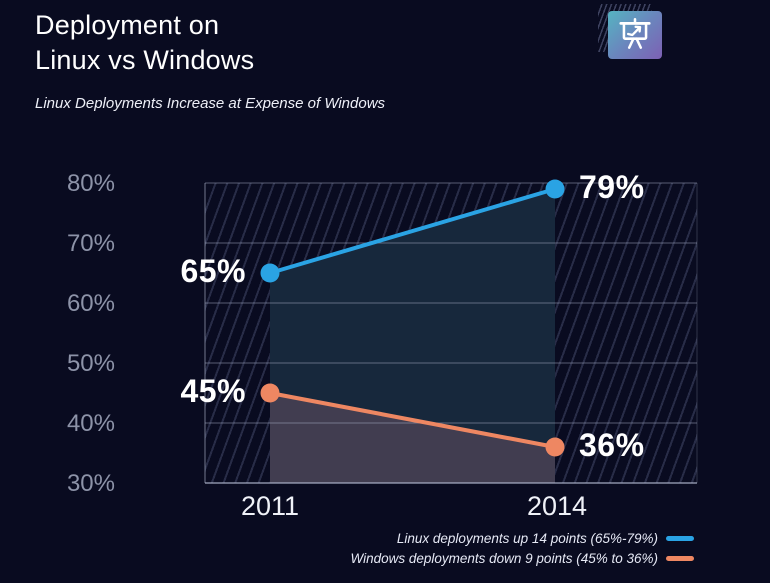  What do you see at coordinates (213, 271) in the screenshot?
I see `point-value-label: 65%` at bounding box center [213, 271].